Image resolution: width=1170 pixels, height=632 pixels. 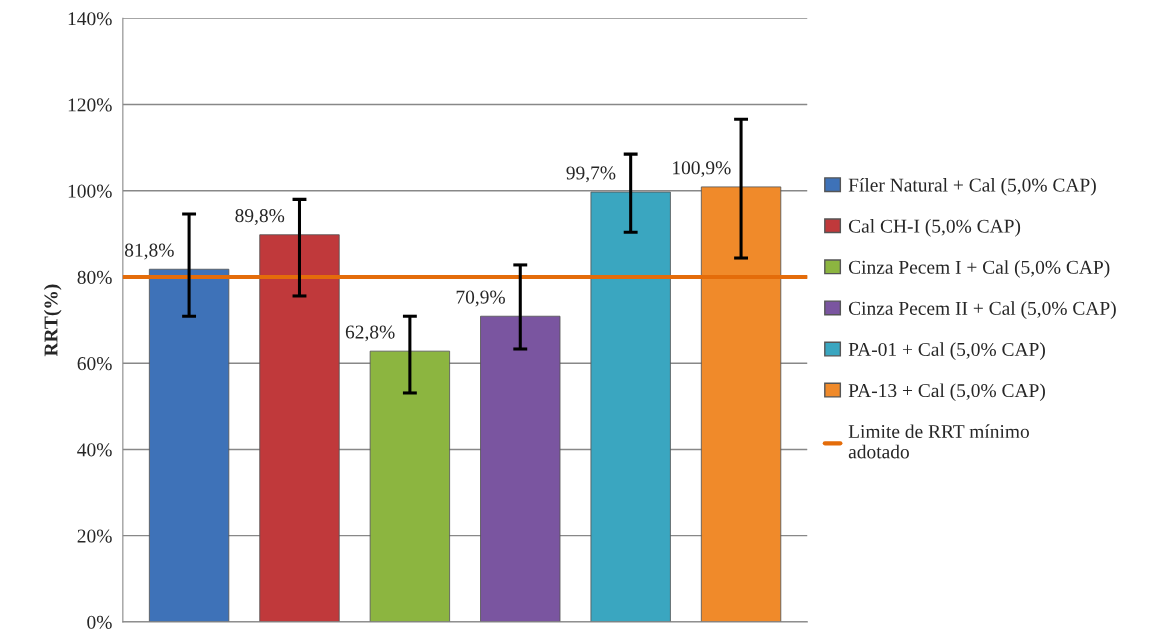 I want to click on data-label: 70,9%, so click(x=480, y=298).